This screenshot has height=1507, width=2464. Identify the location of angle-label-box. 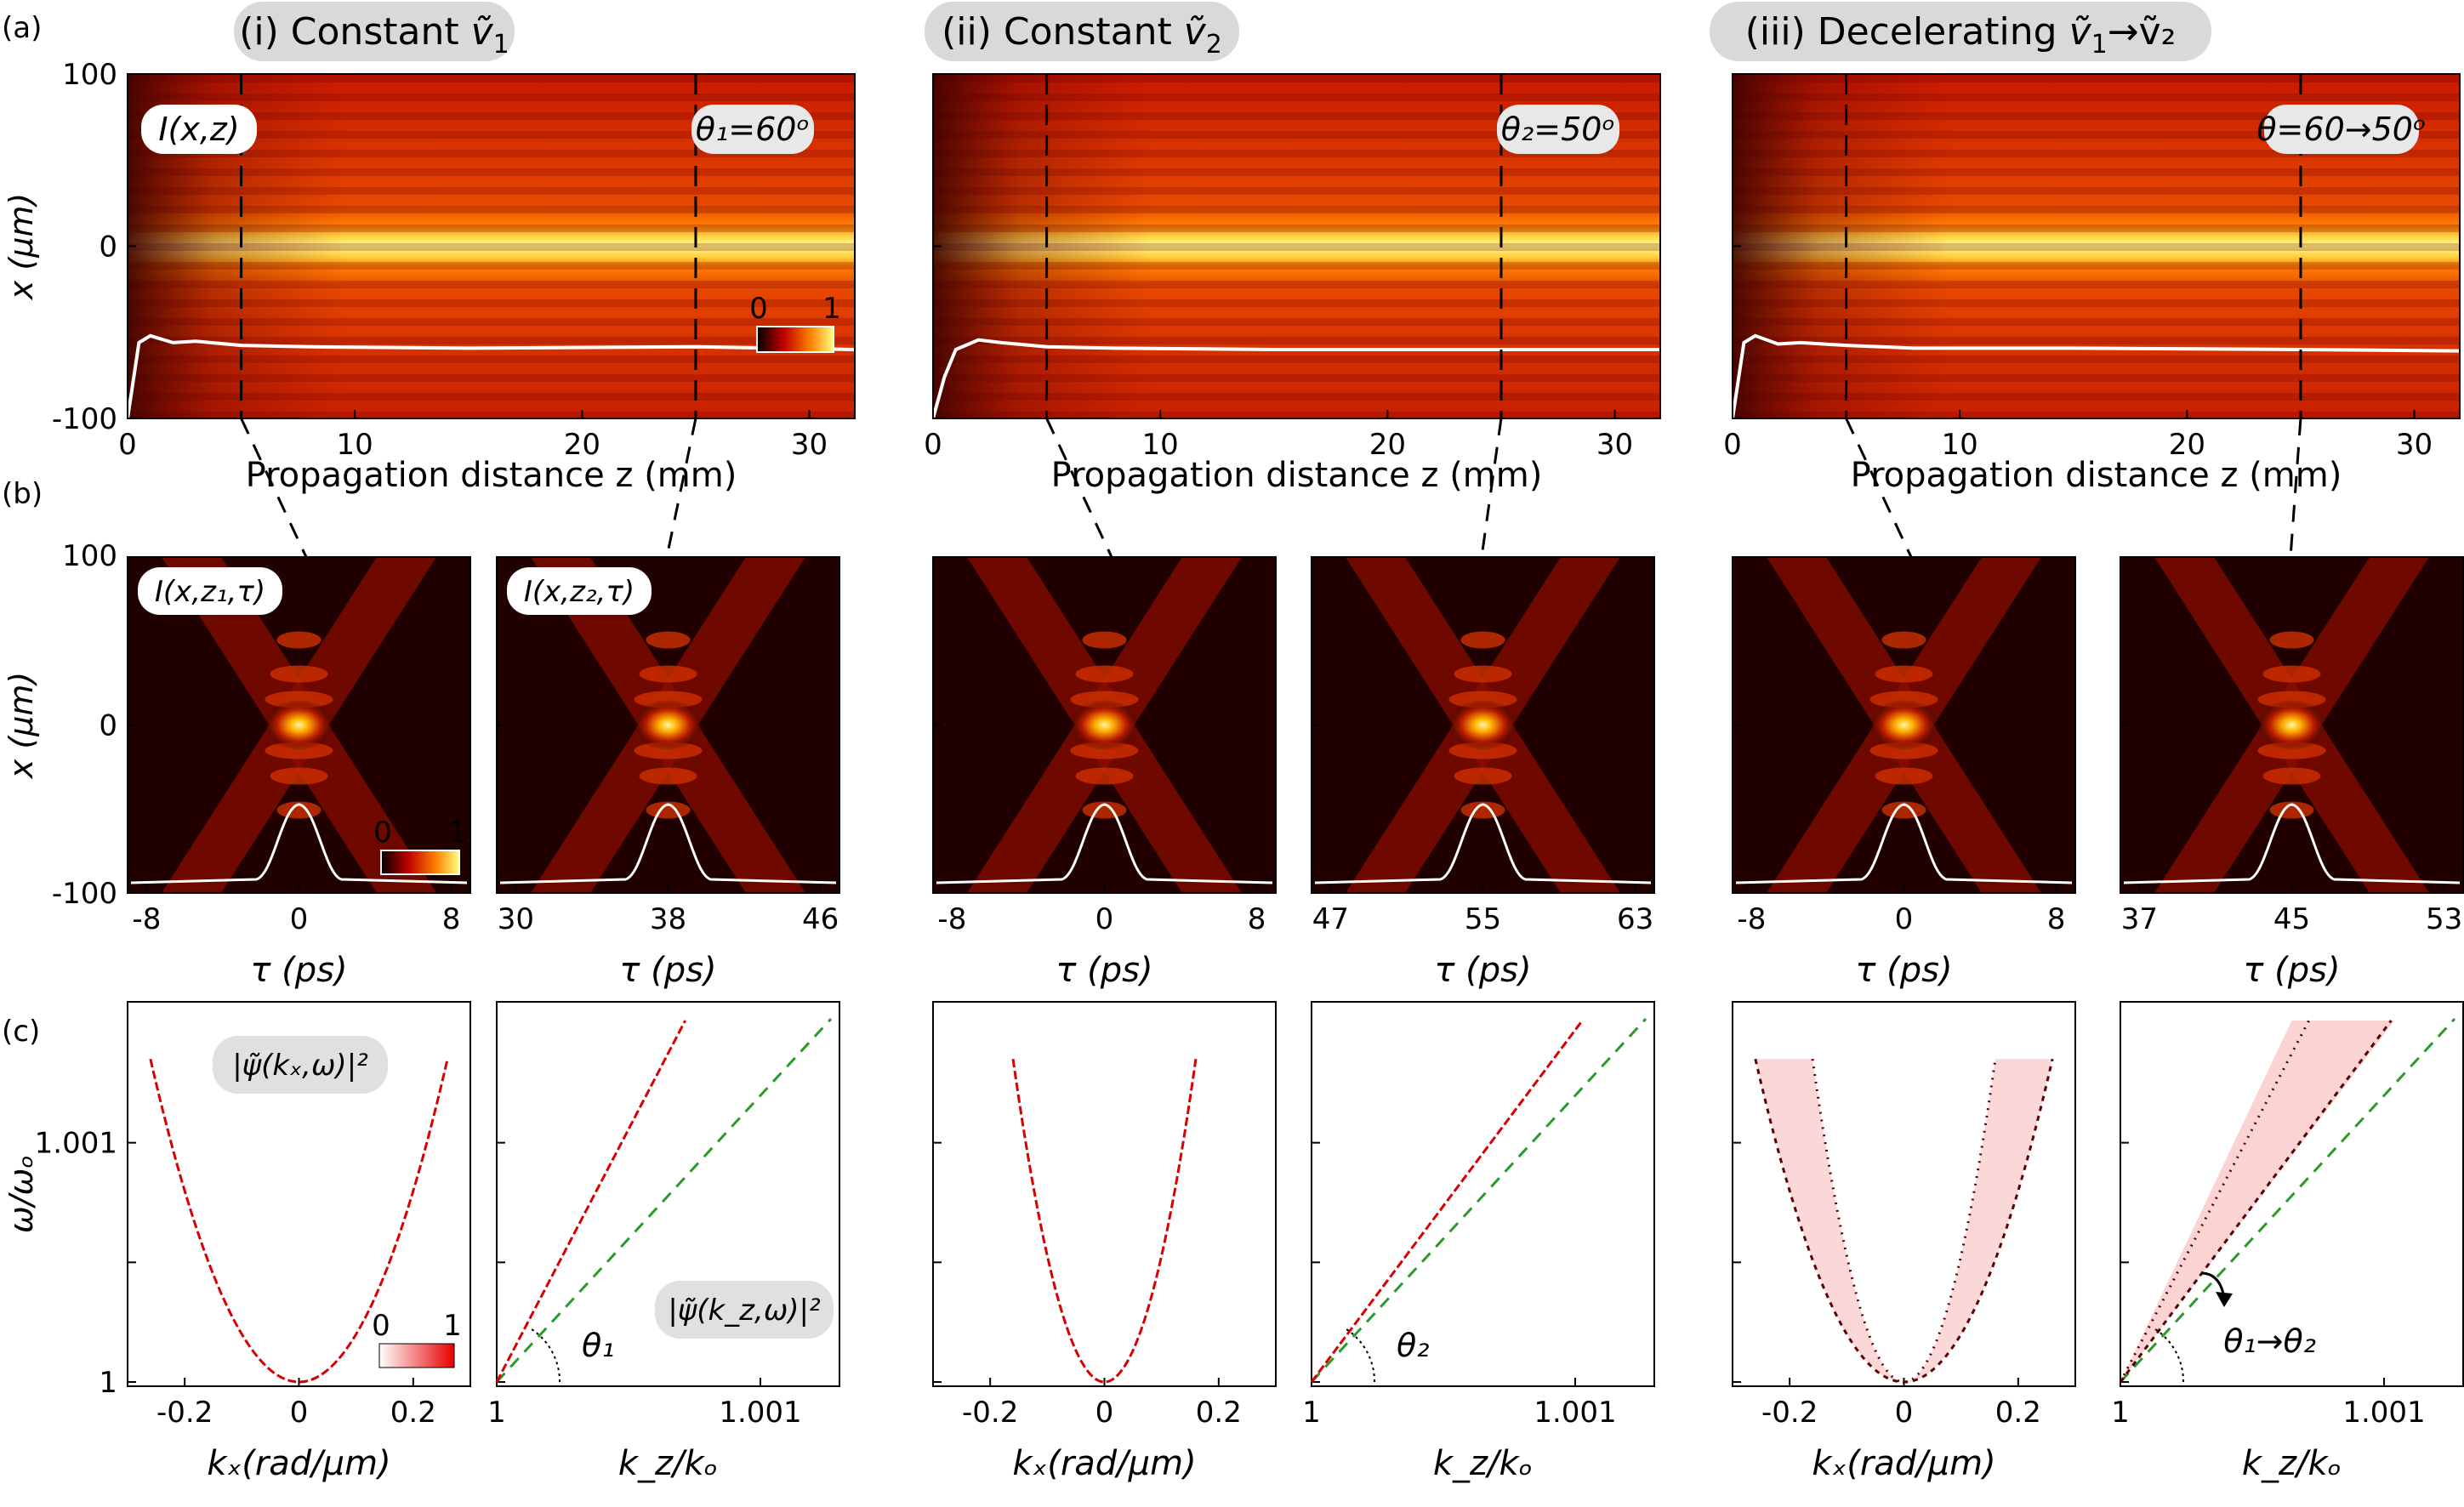
(752, 129).